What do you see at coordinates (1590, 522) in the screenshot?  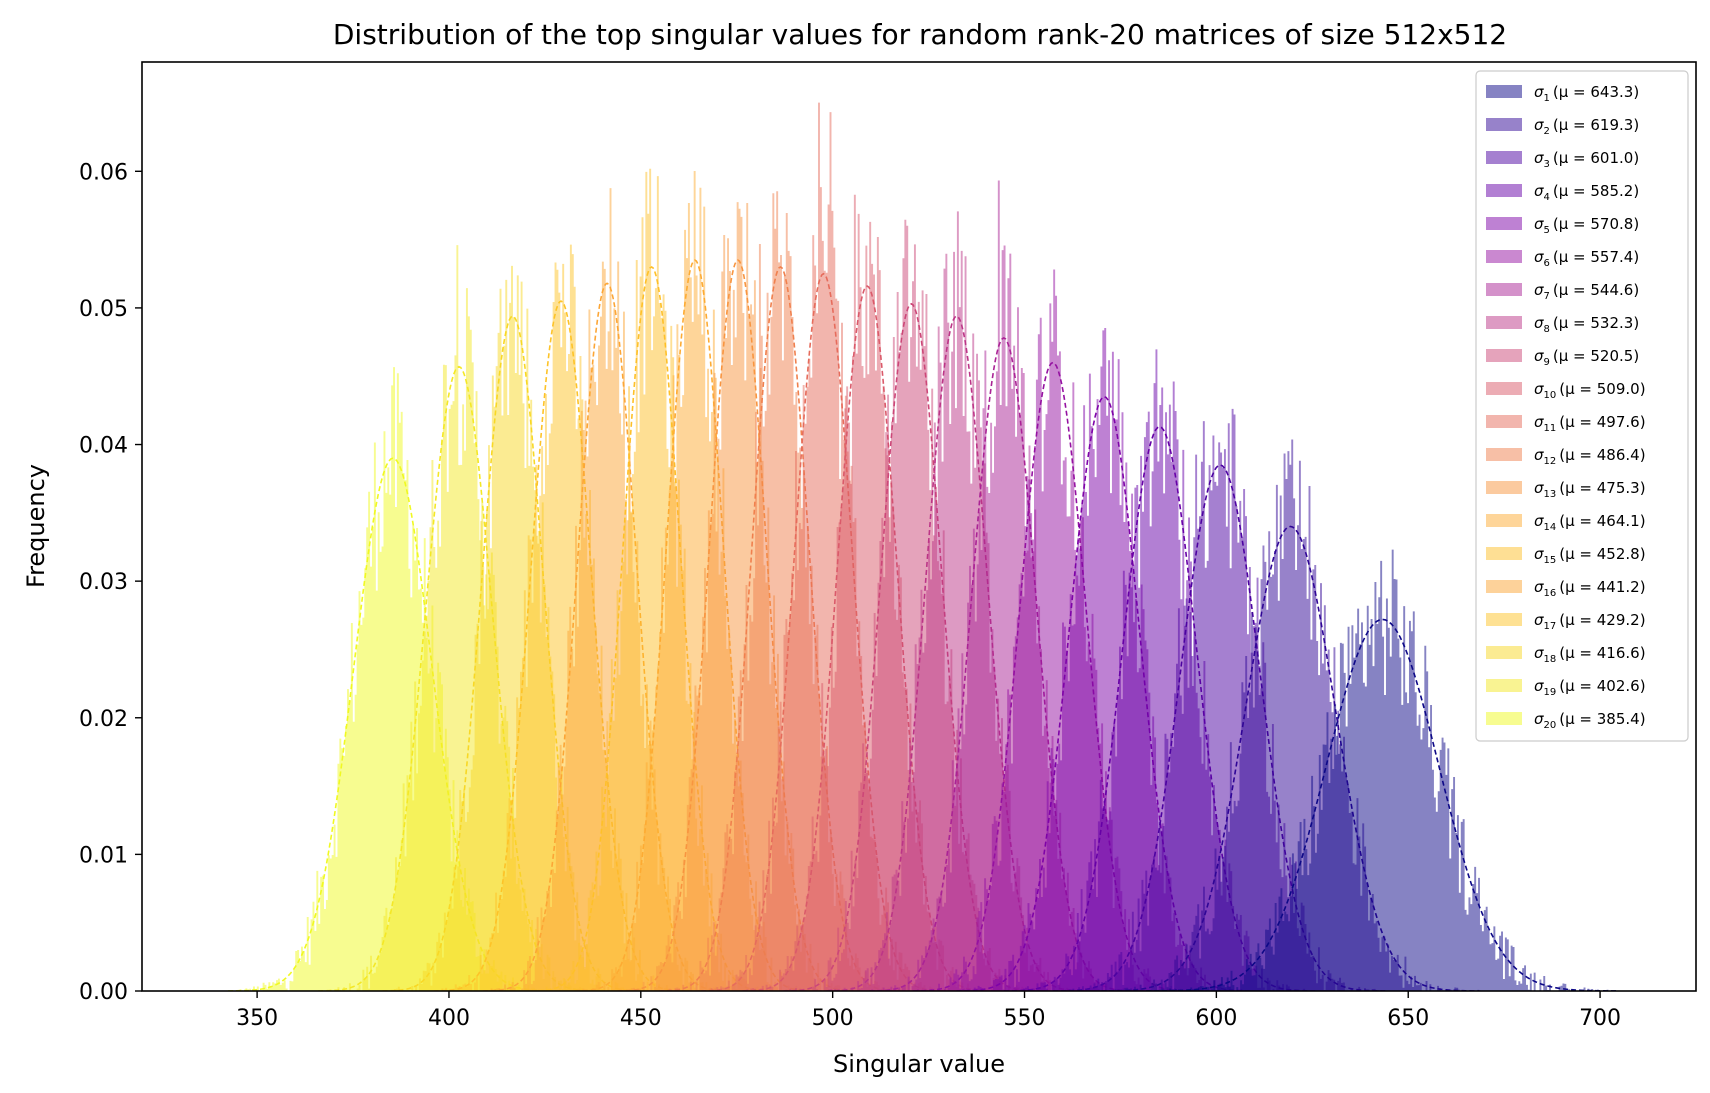 I see `legend-label: σ14 (μ = 464.1)` at bounding box center [1590, 522].